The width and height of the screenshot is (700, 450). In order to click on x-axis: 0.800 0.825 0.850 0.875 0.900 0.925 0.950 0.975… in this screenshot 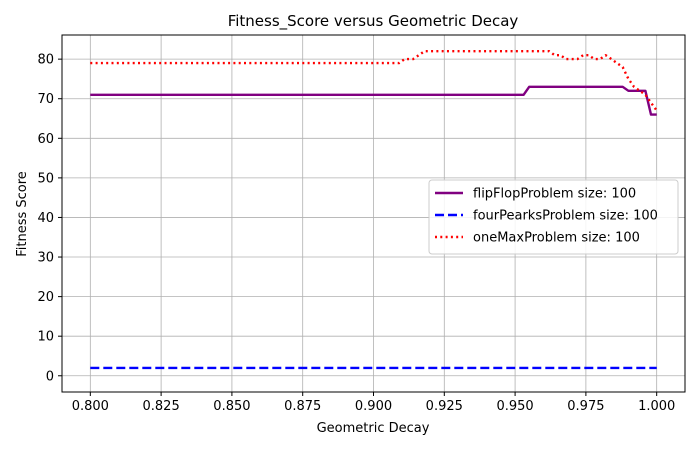, I will do `click(373, 403)`.